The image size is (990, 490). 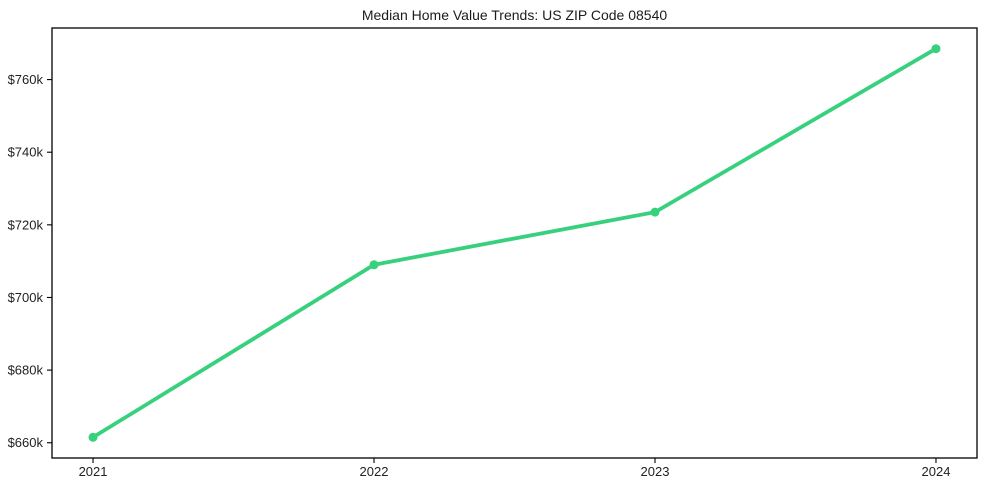 What do you see at coordinates (936, 471) in the screenshot?
I see `x-tick-label: 2024` at bounding box center [936, 471].